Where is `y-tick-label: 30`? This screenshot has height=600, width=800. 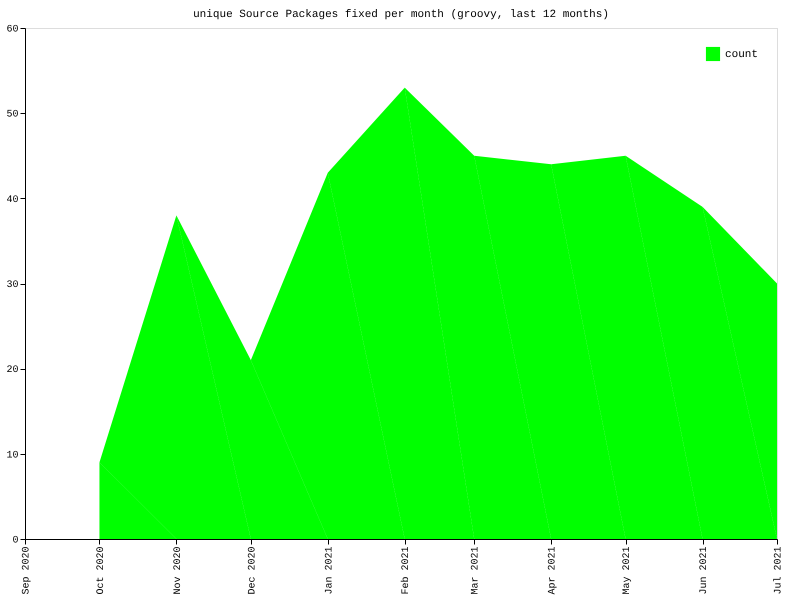 y-tick-label: 30 is located at coordinates (12, 285).